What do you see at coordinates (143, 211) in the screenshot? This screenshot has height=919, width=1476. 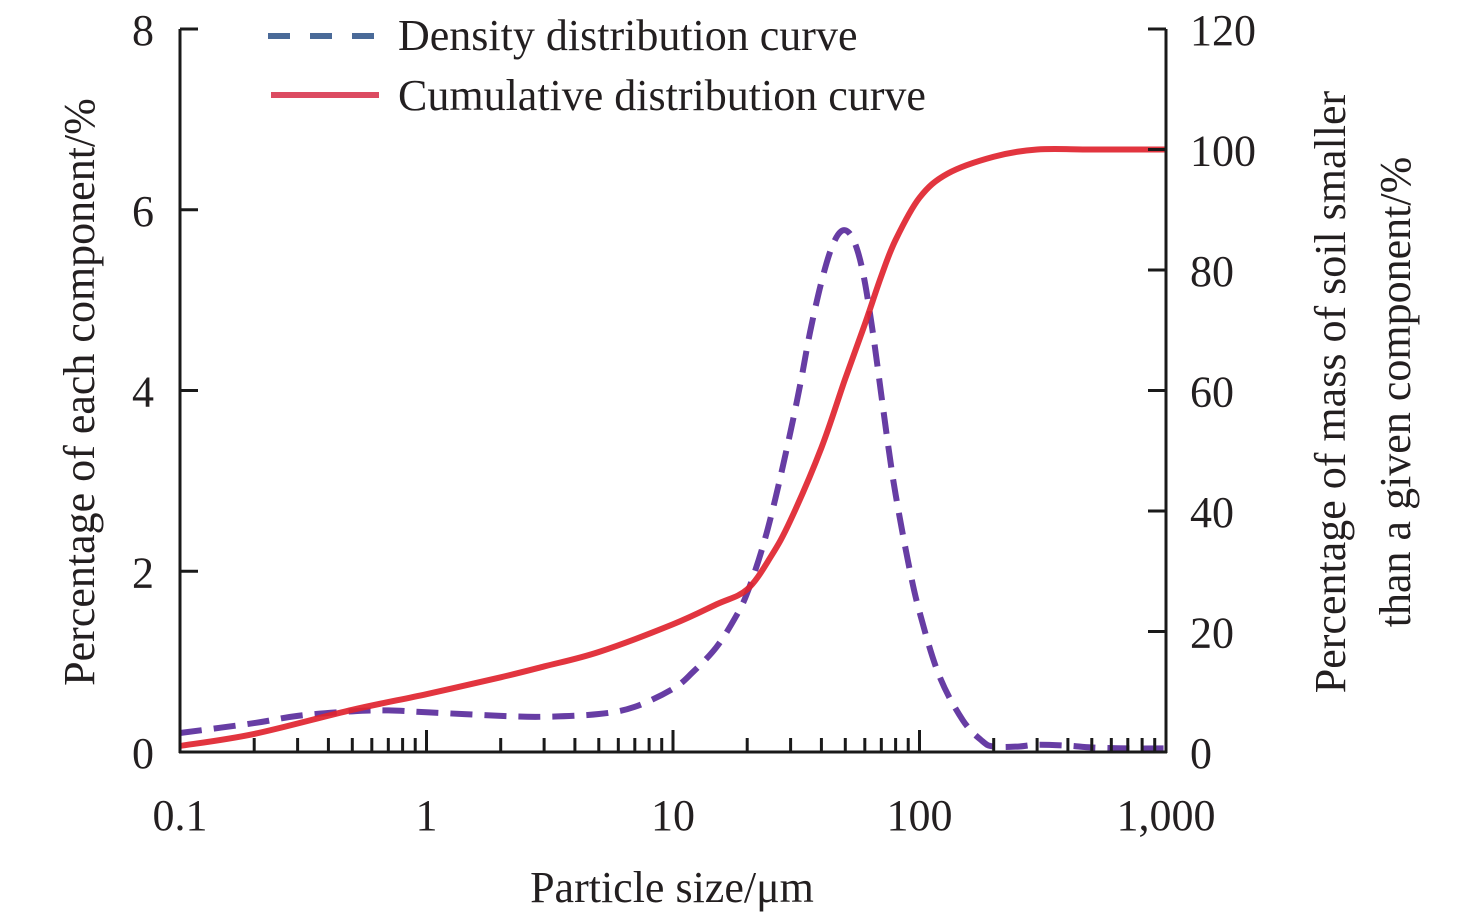 I see `y-left-tick-label: 6` at bounding box center [143, 211].